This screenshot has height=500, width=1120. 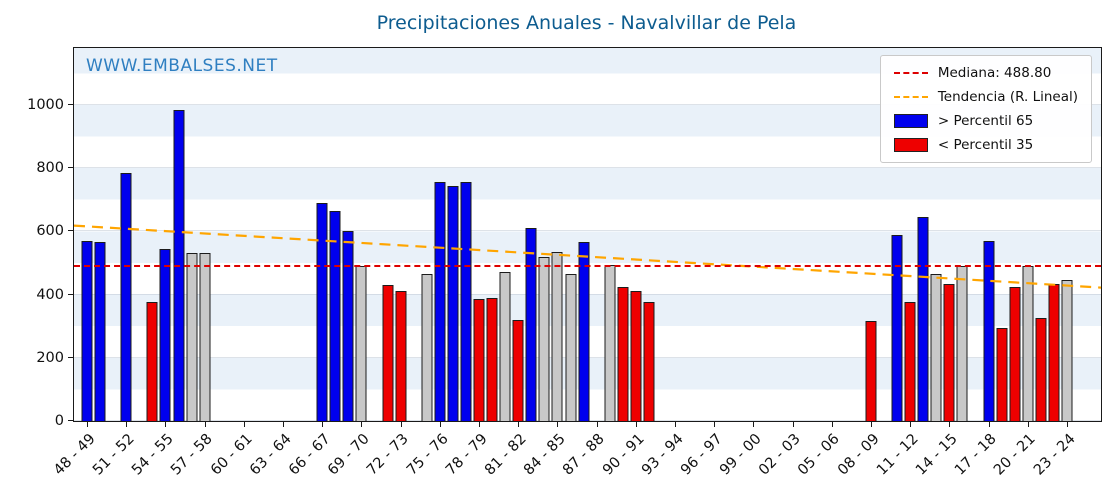 What do you see at coordinates (74, 455) in the screenshot?
I see `x-axis-tick-label: 48 - 49` at bounding box center [74, 455].